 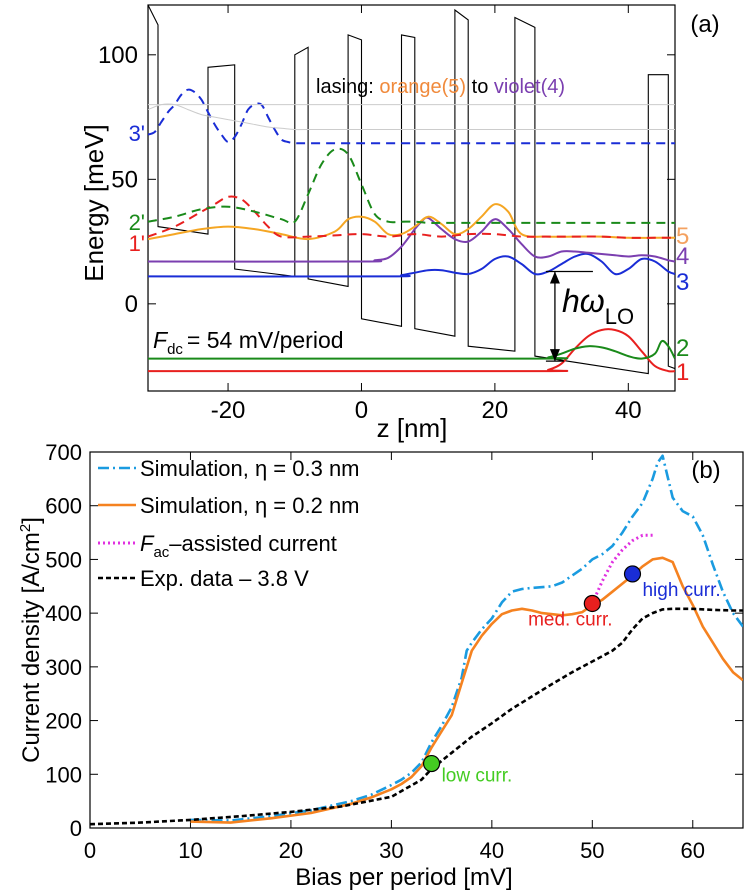 I want to click on panel-a-ylabel: Energy [meV], so click(x=94, y=203).